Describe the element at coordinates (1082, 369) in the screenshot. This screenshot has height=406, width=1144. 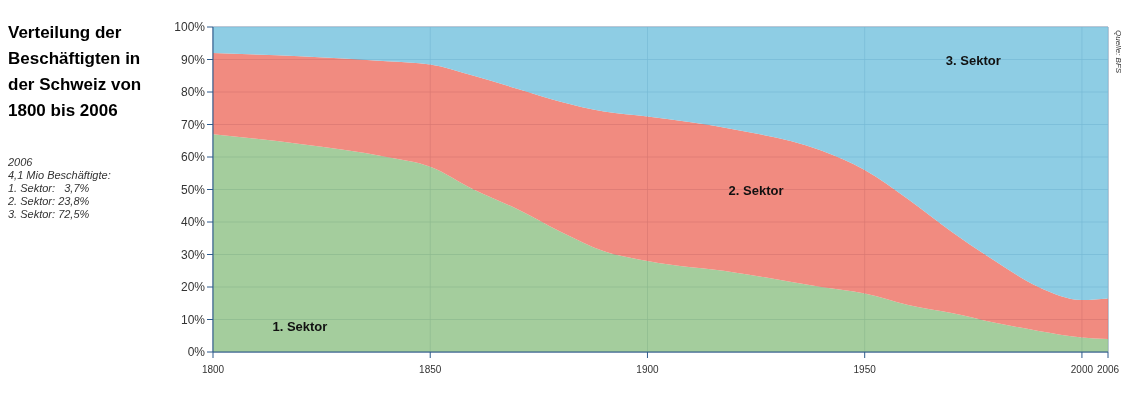
I see `x-tick-label: 2000` at that location.